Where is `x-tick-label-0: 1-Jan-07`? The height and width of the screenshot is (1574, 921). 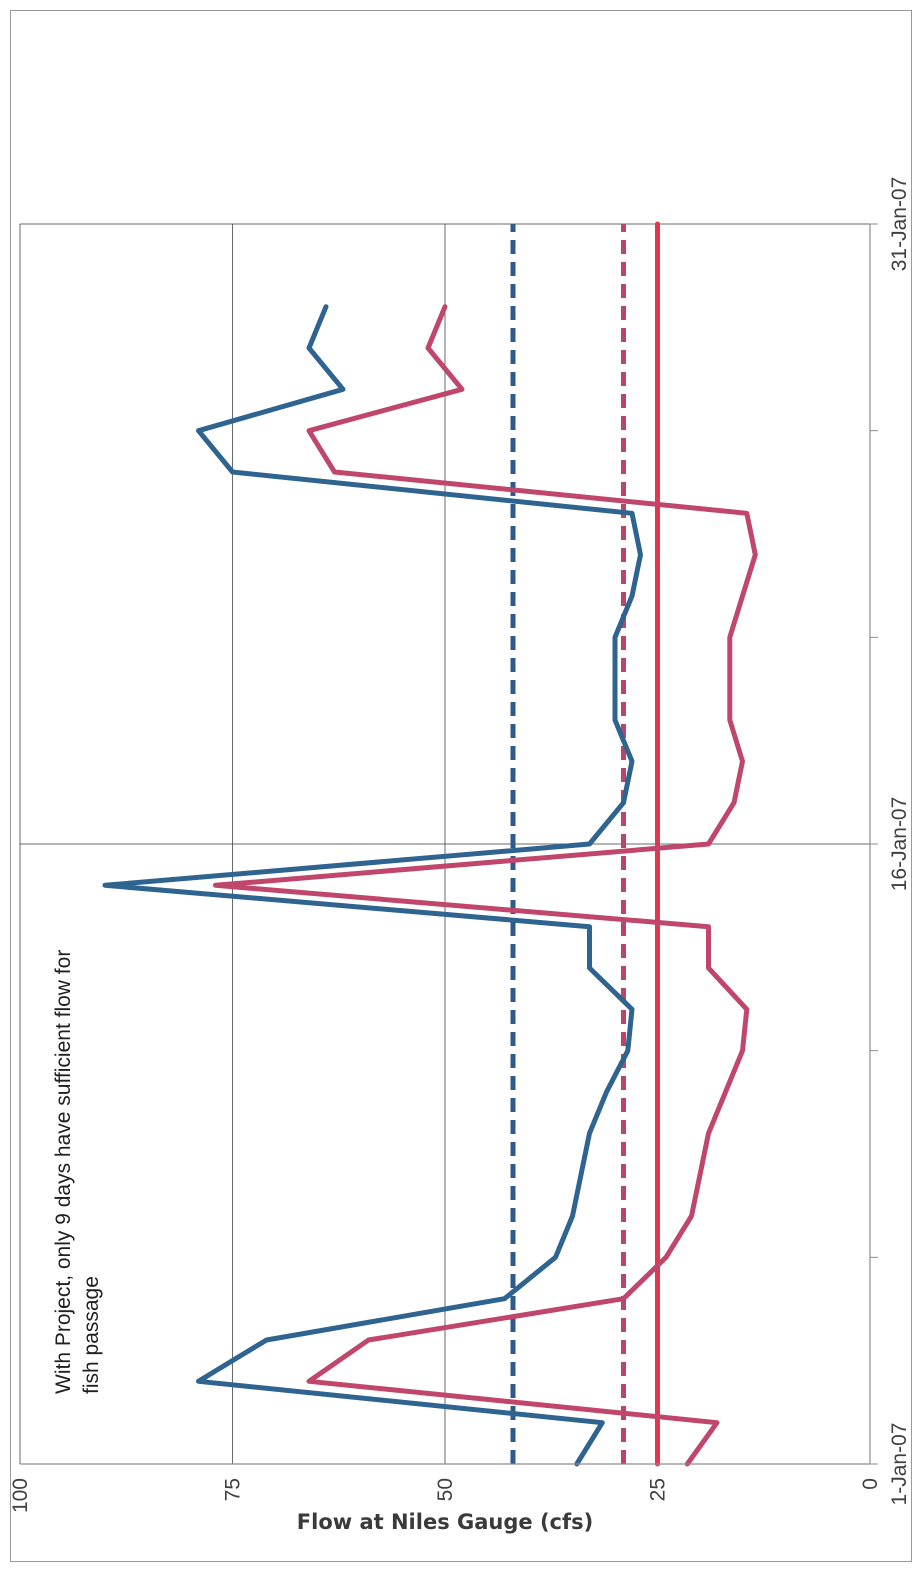
x-tick-label-0: 1-Jan-07 is located at coordinates (899, 1464).